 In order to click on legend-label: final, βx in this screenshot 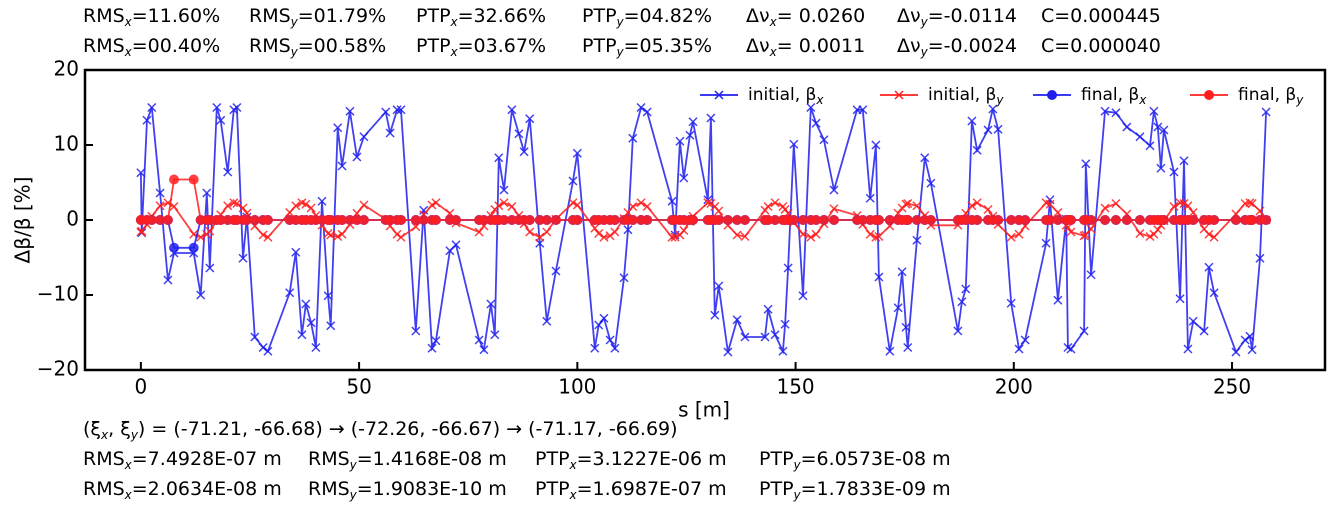, I will do `click(1114, 96)`.